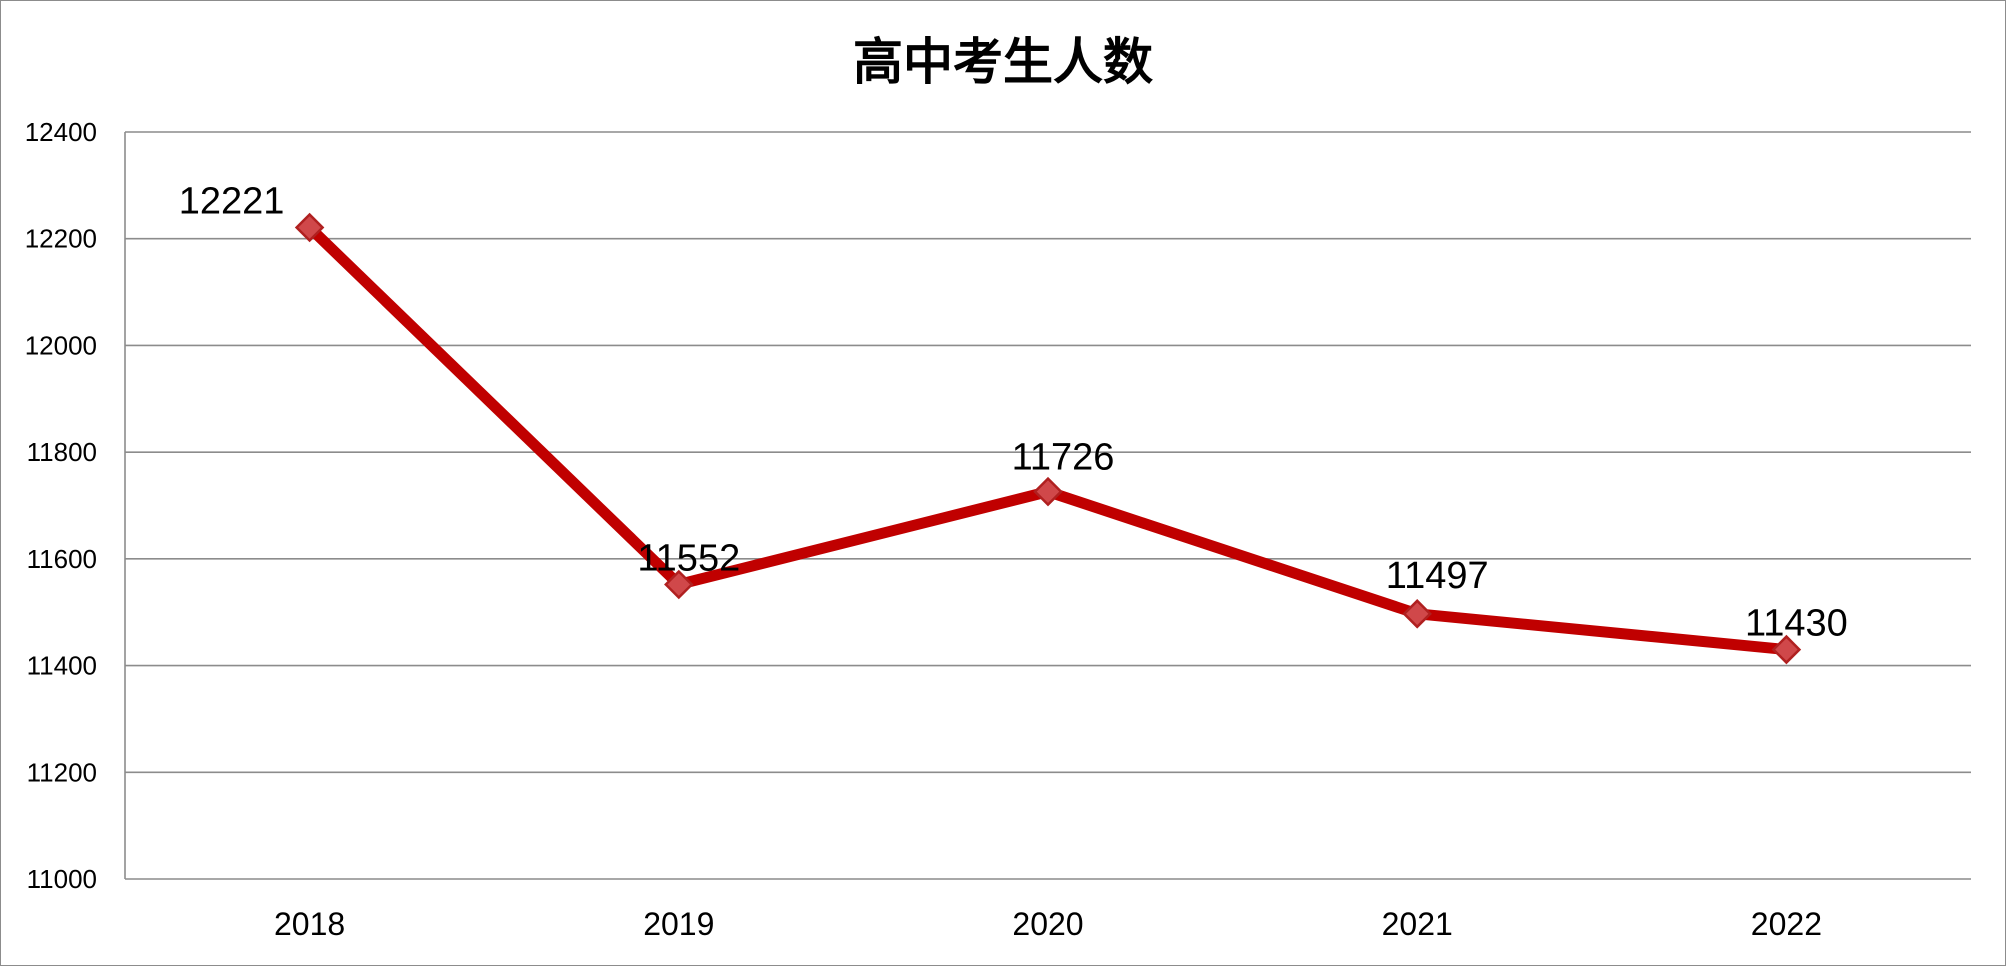 This screenshot has width=2006, height=966. I want to click on y-tick-label: 11000, so click(62, 879).